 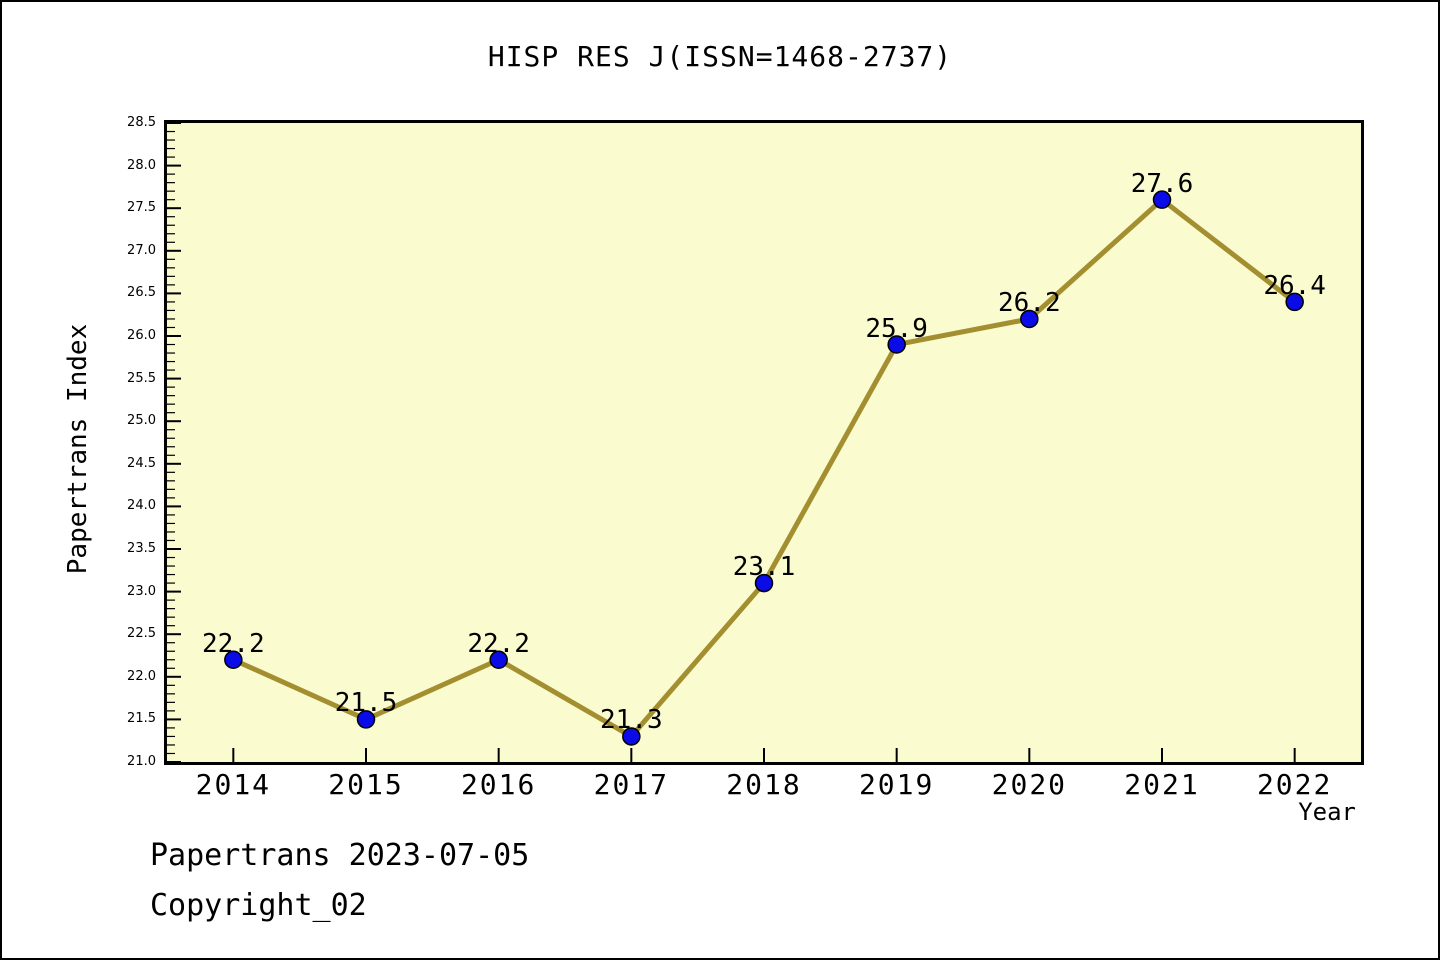 What do you see at coordinates (1162, 183) in the screenshot?
I see `point-label-2021: 27.6` at bounding box center [1162, 183].